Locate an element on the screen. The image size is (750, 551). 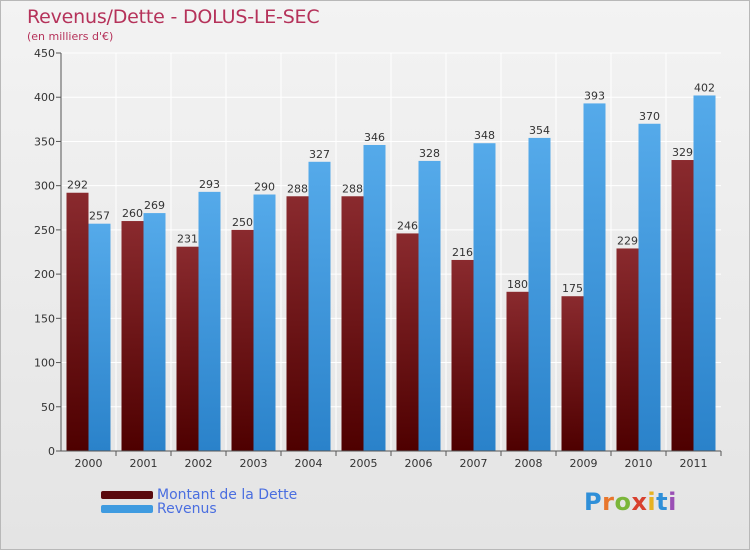
chart-legend: Montant de la Dette Revenus is located at coordinates (199, 502).